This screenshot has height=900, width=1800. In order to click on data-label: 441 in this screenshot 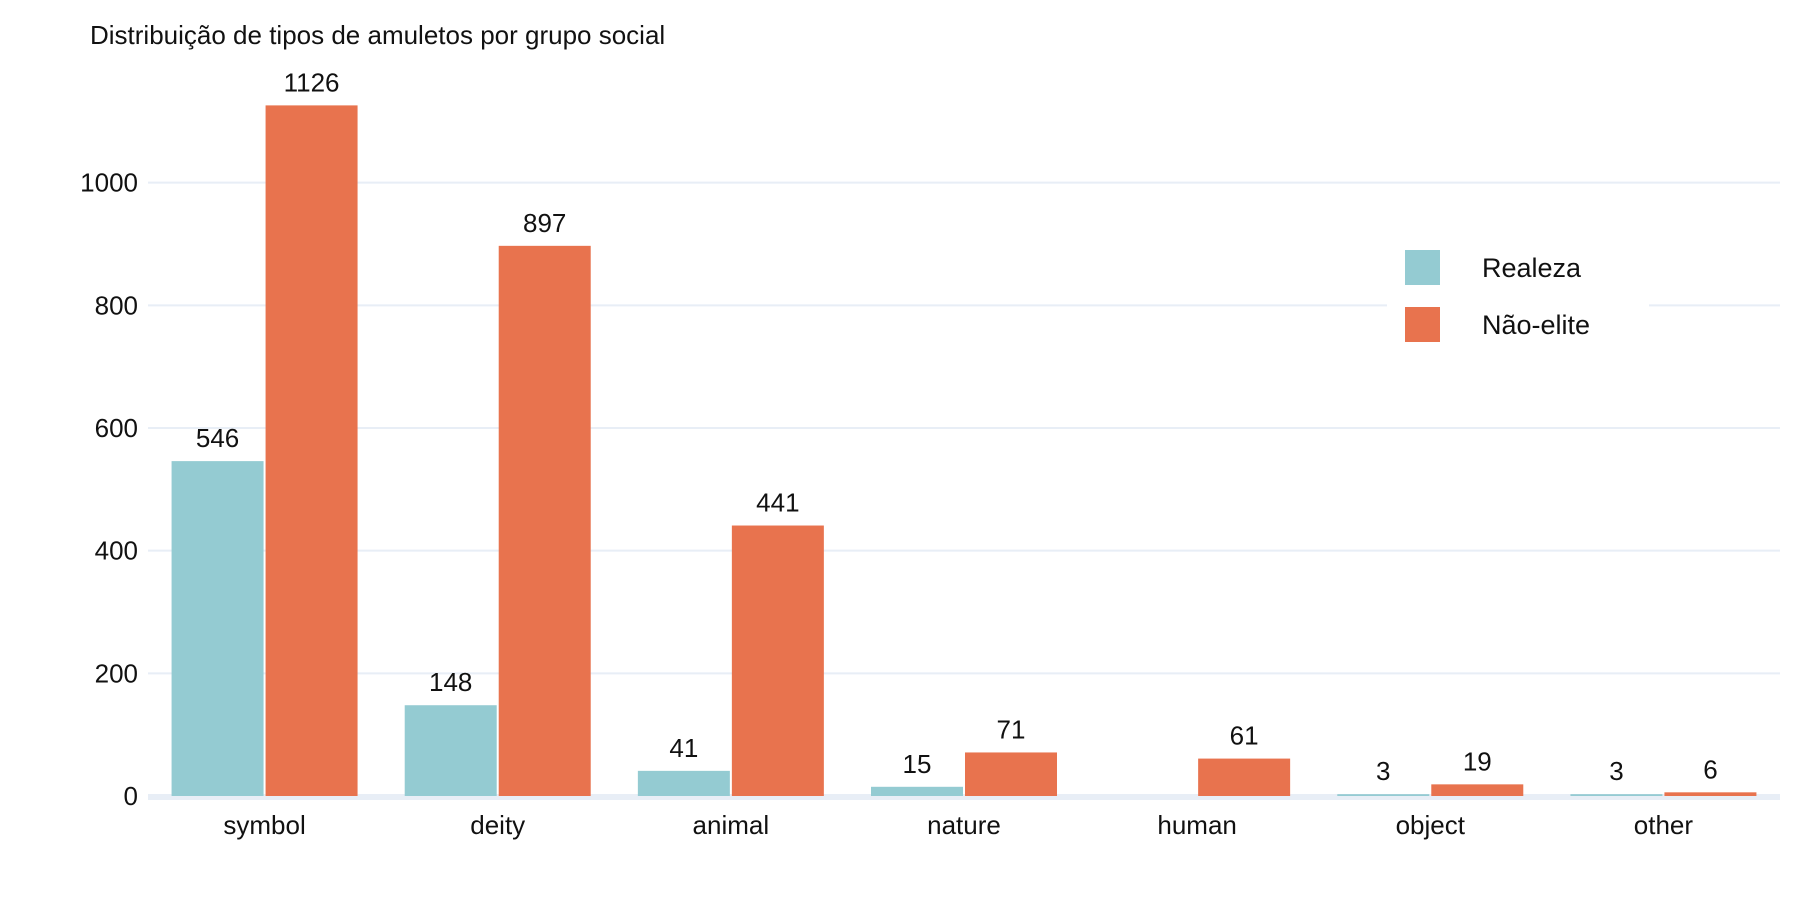, I will do `click(777, 503)`.